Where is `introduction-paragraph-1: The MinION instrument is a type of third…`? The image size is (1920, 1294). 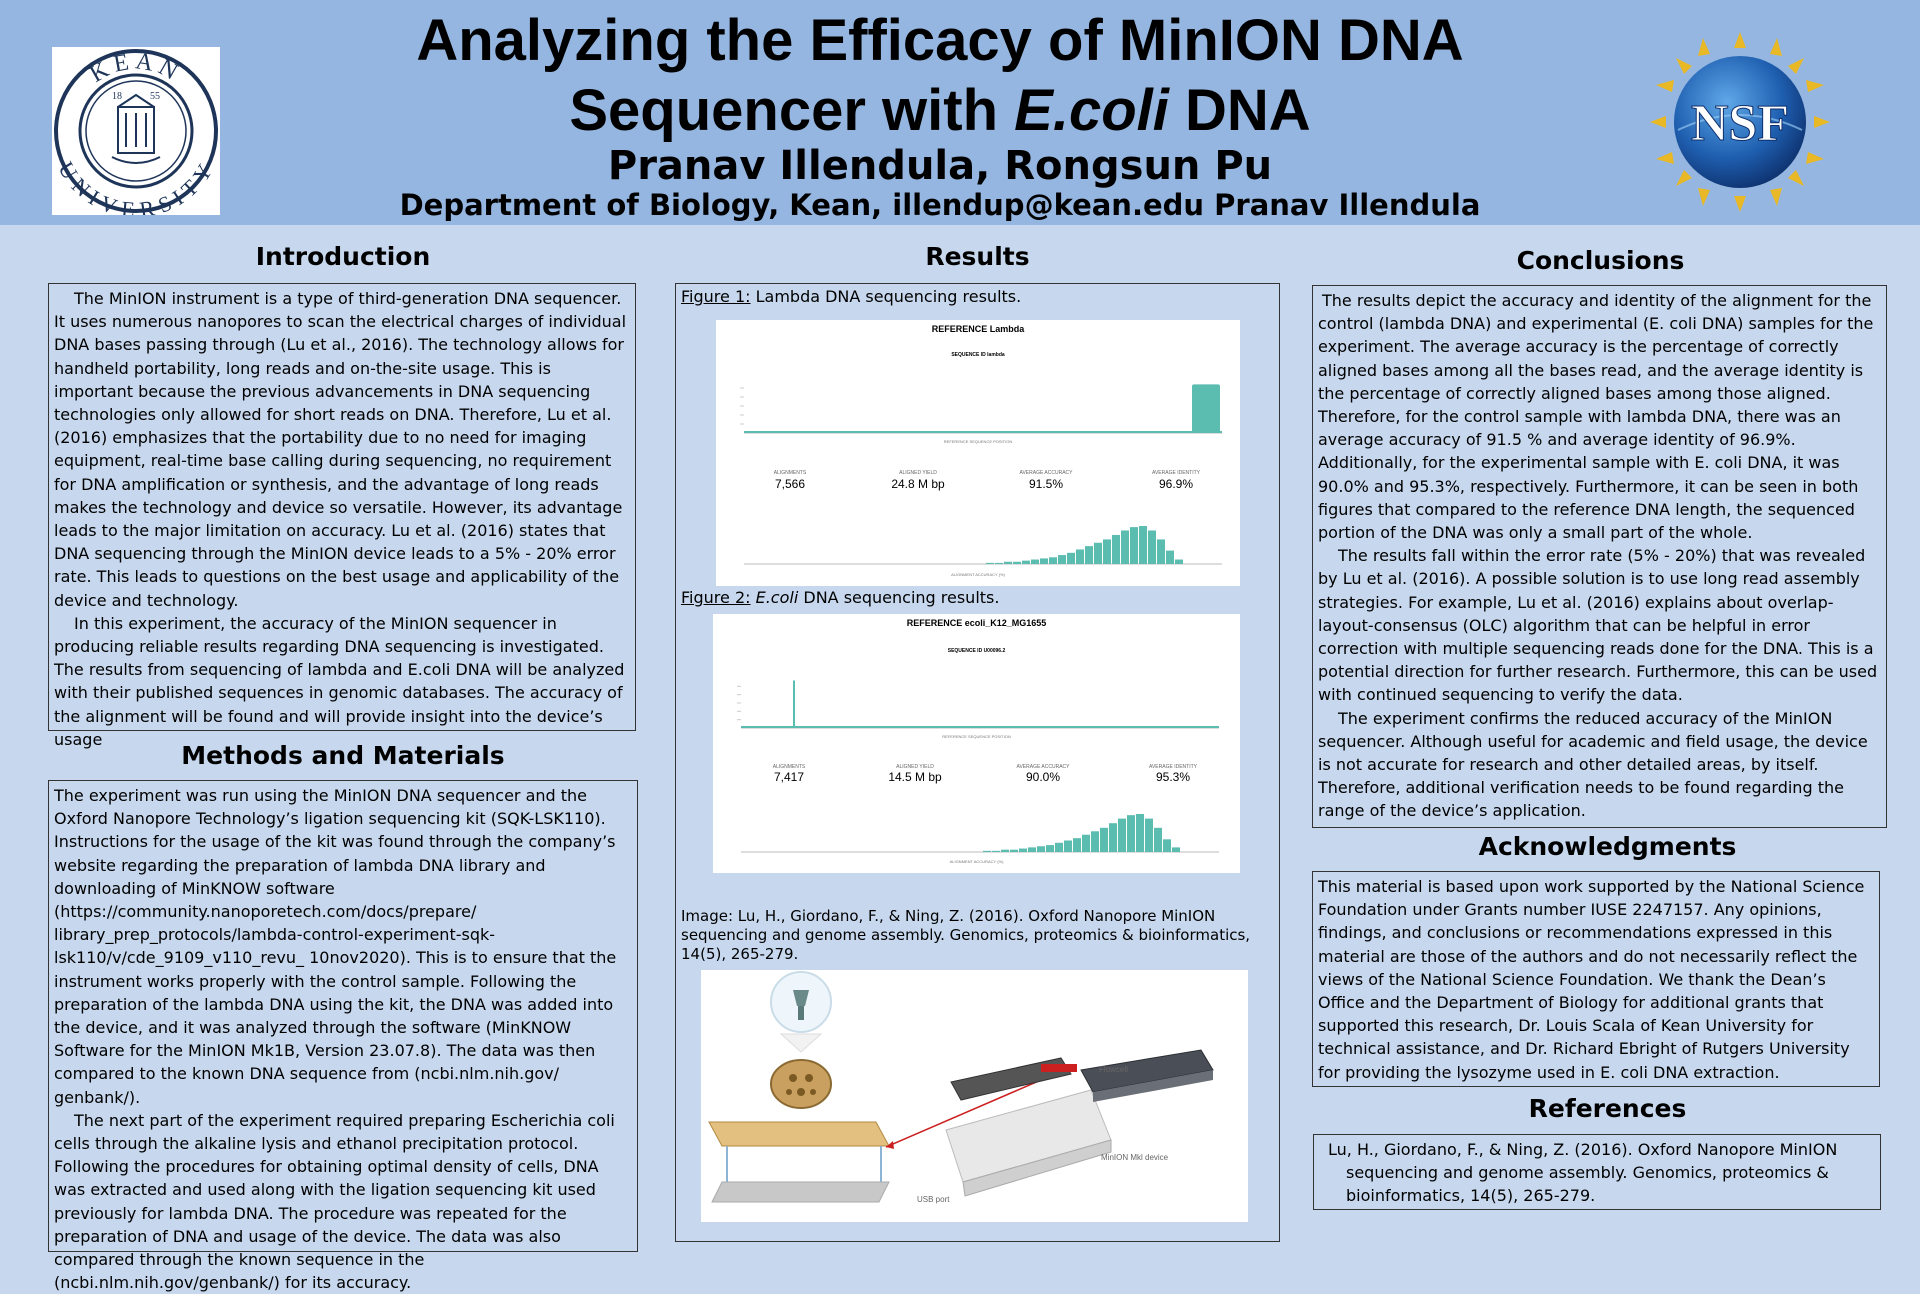
introduction-paragraph-1: The MinION instrument is a type of third… is located at coordinates (340, 449).